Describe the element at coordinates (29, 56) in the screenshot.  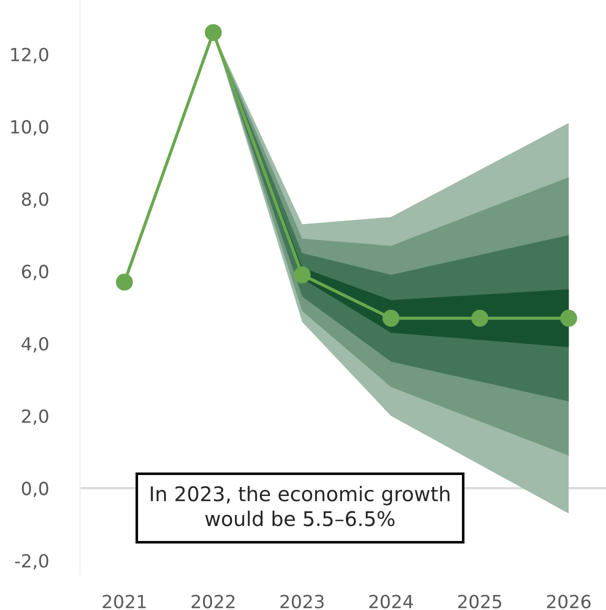
I see `y-tick-label: 12,0` at that location.